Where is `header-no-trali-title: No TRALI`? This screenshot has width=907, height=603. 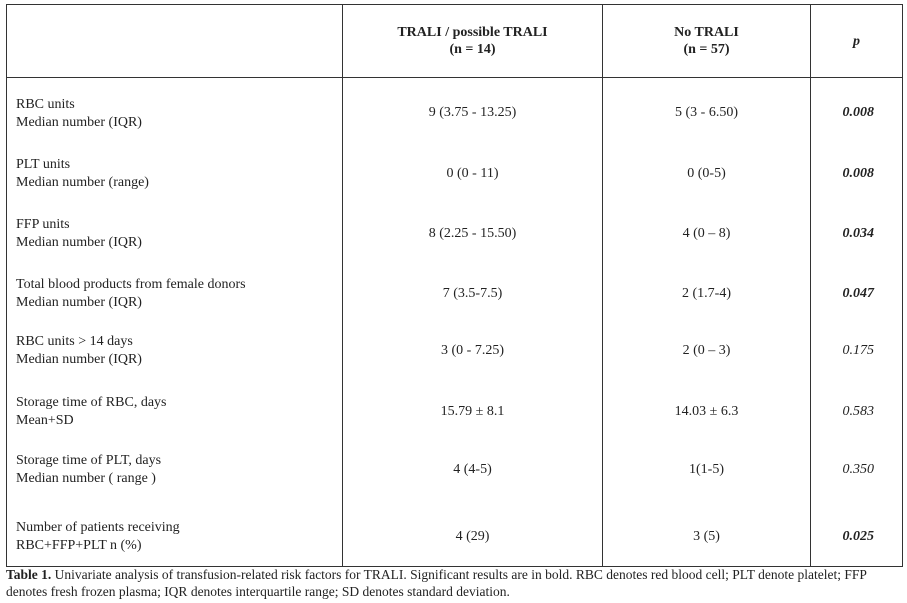
header-no-trali-title: No TRALI is located at coordinates (706, 32).